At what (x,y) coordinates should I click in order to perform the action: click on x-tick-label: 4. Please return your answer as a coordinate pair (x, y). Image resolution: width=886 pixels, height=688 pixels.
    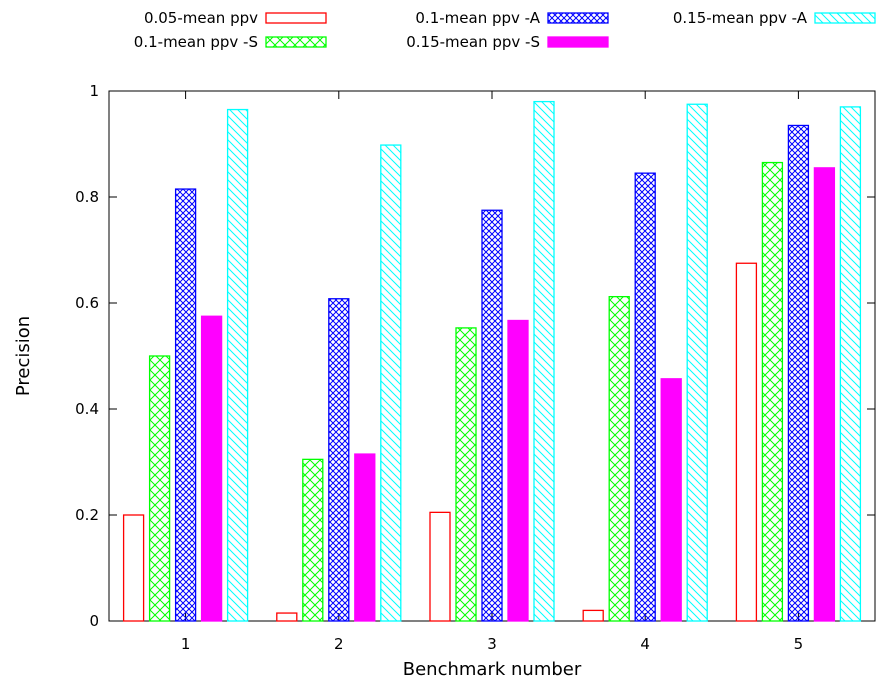
    Looking at the image, I should click on (645, 644).